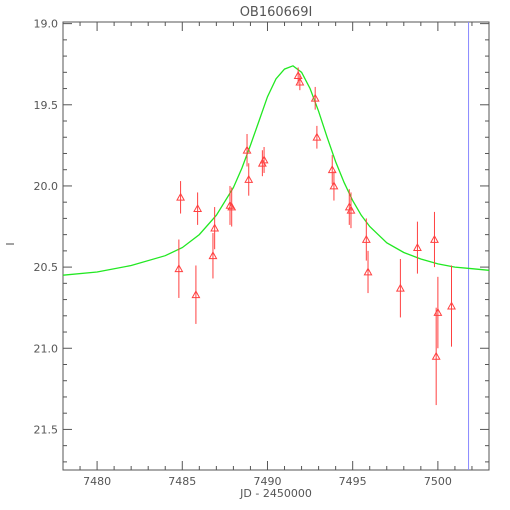  What do you see at coordinates (46, 105) in the screenshot?
I see `y-tick-label: 19.5` at bounding box center [46, 105].